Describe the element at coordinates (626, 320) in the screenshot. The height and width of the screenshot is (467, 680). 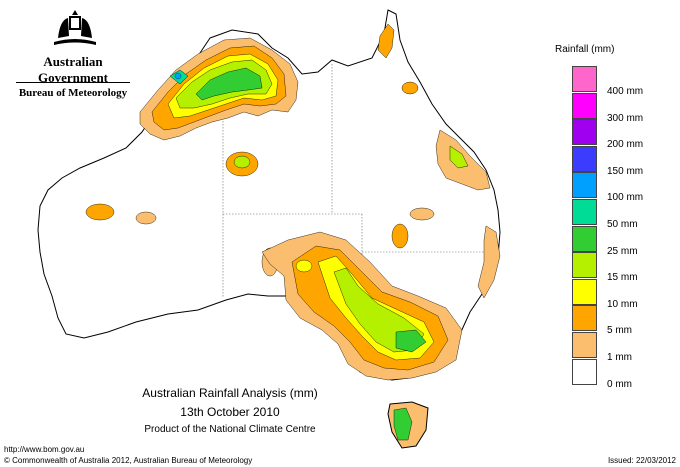
I see `legend-row: 5 mm` at that location.